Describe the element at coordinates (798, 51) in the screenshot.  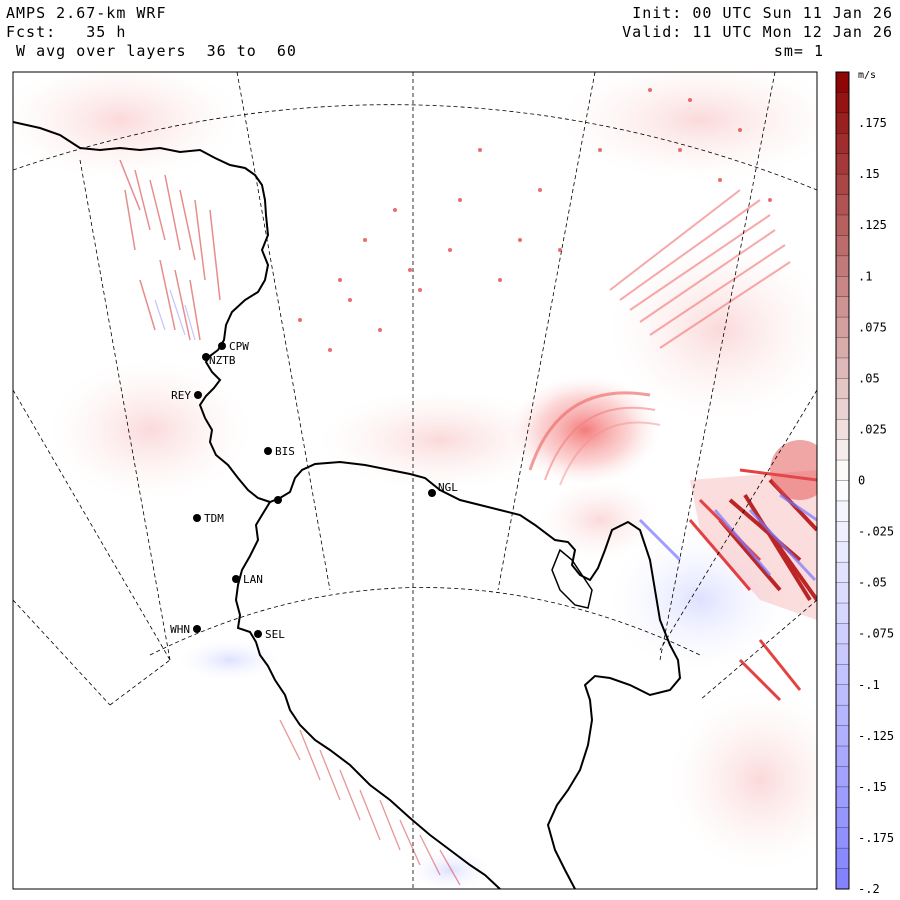
I see `smoothing-label: sm= 1` at that location.